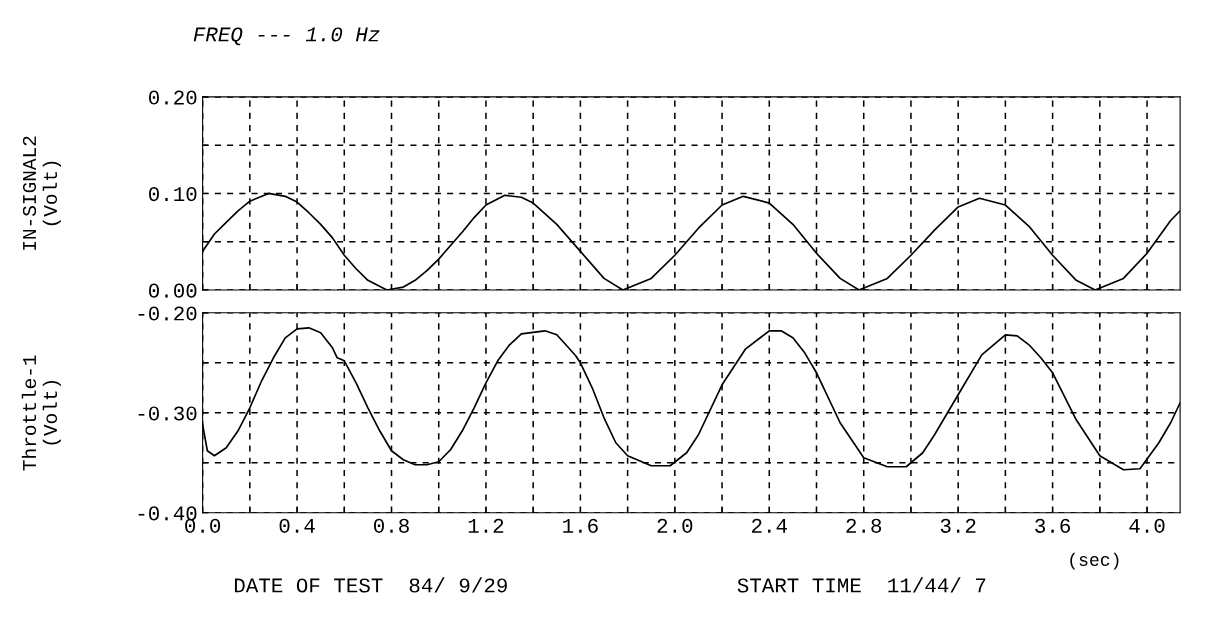  I want to click on x-tick-label: 3.2, so click(958, 525).